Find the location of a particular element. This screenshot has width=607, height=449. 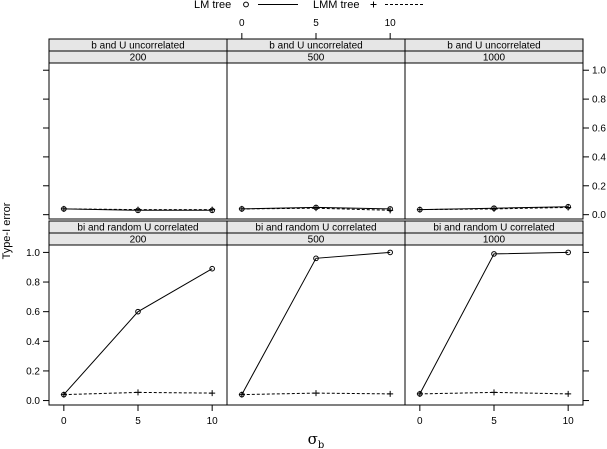

y-tick-label-right: 0.2 is located at coordinates (599, 186).